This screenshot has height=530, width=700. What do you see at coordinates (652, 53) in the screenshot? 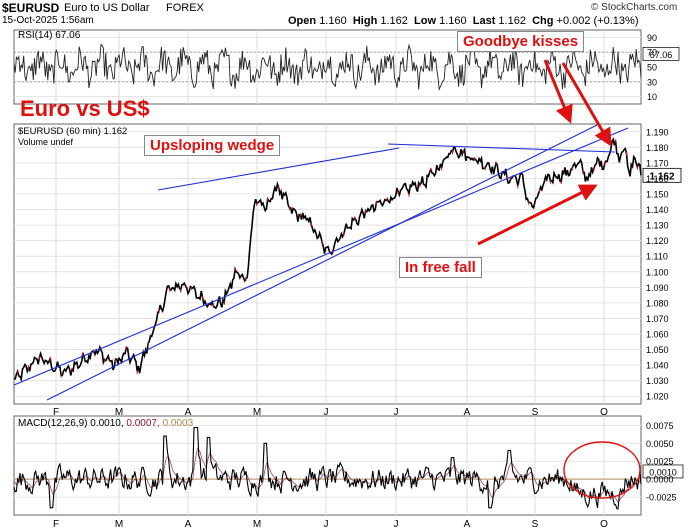
I see `rsi-tick-label: 70` at bounding box center [652, 53].